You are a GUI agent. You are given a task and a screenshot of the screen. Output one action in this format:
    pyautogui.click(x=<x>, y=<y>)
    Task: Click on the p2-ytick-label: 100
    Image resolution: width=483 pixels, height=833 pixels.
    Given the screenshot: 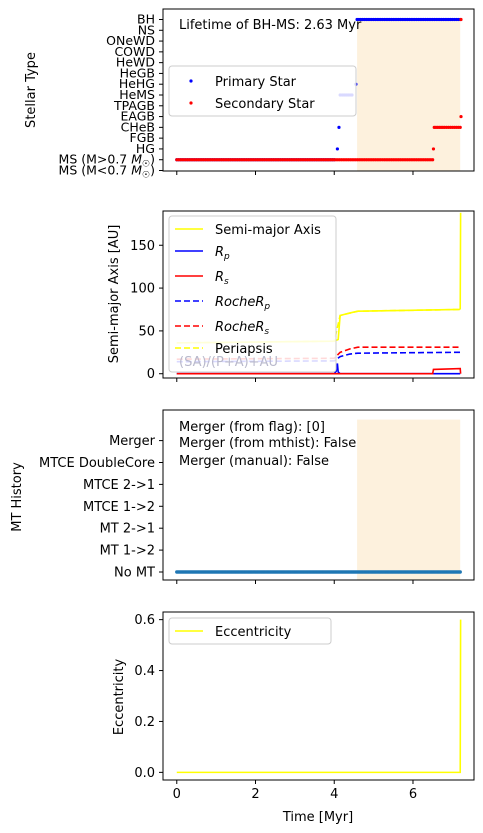 What is the action you would take?
    pyautogui.click(x=142, y=289)
    